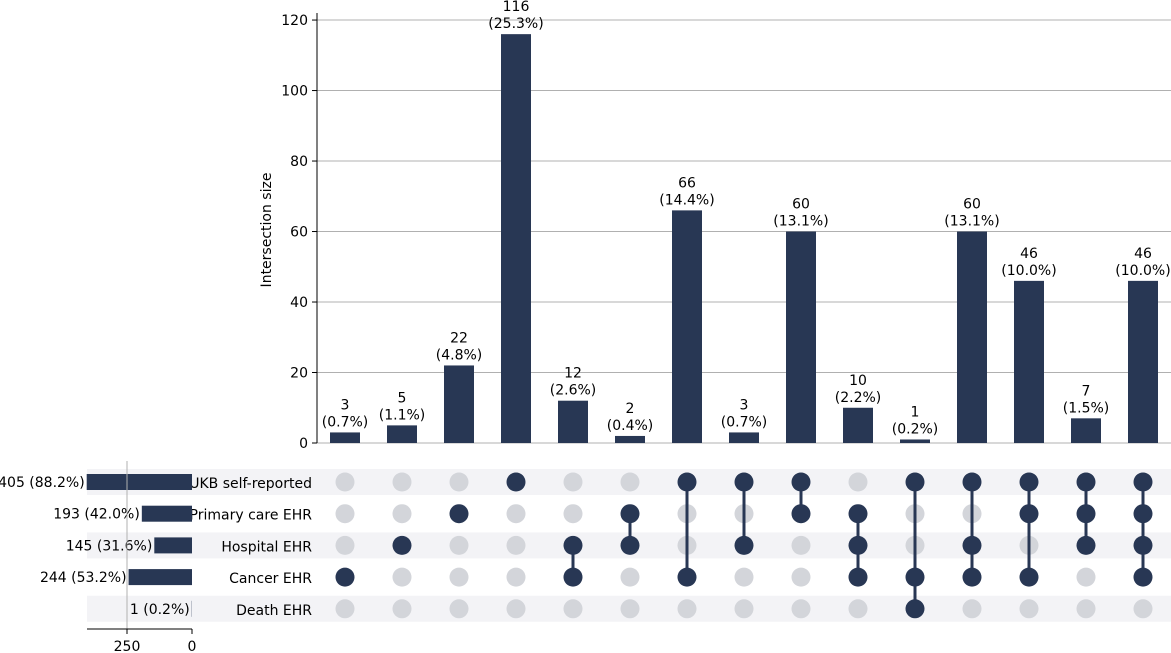 This screenshot has height=653, width=1171. What do you see at coordinates (267, 230) in the screenshot?
I see `y-axis-label: Intersection size` at bounding box center [267, 230].